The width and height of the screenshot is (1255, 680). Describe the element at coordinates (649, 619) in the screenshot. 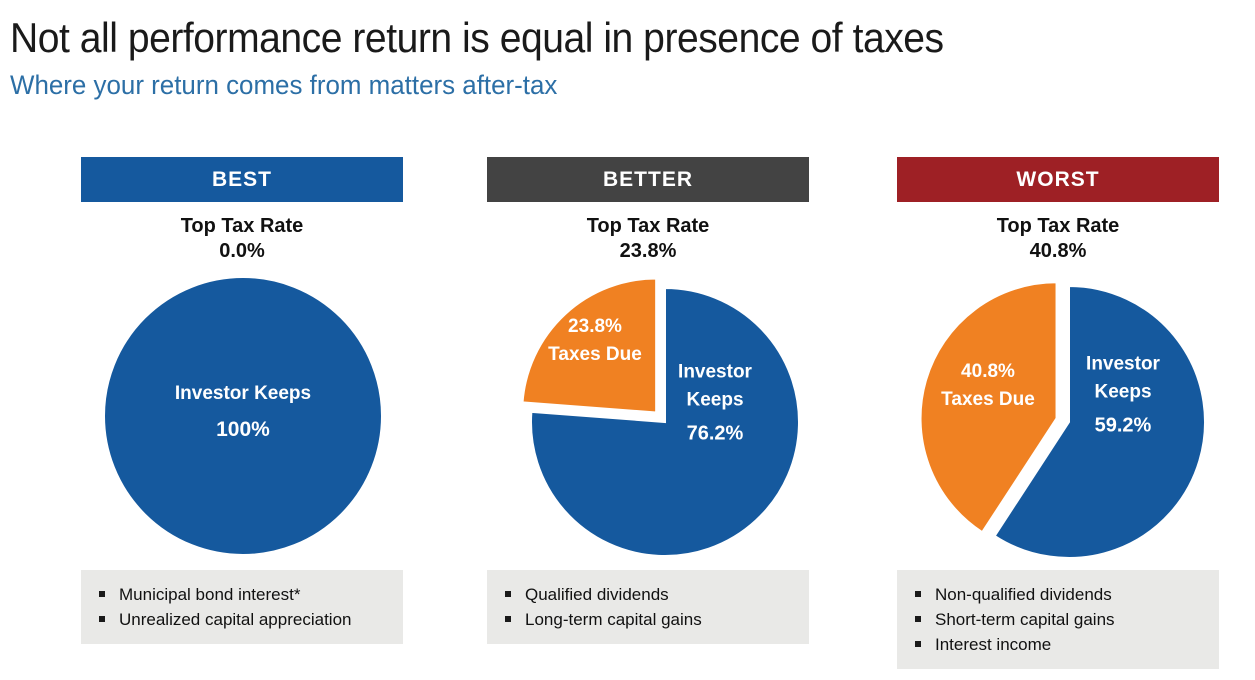

I see `bullet-item: Long-term capital gains` at that location.